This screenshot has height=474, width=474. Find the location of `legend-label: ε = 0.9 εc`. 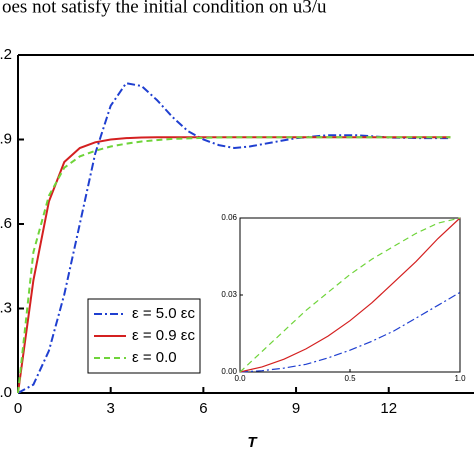

legend-label: ε = 0.9 εc is located at coordinates (163, 335).